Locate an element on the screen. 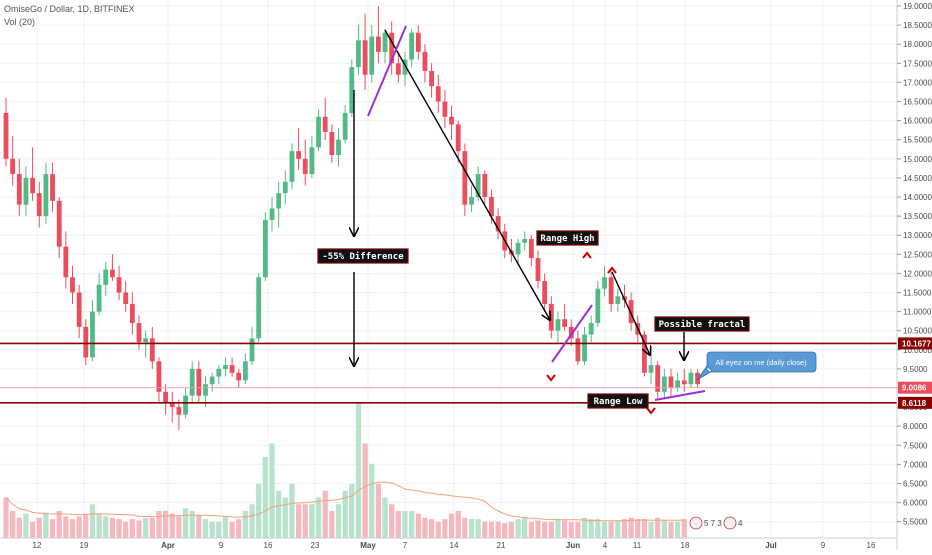 This screenshot has height=555, width=932. time-tick-label: 14 is located at coordinates (454, 545).